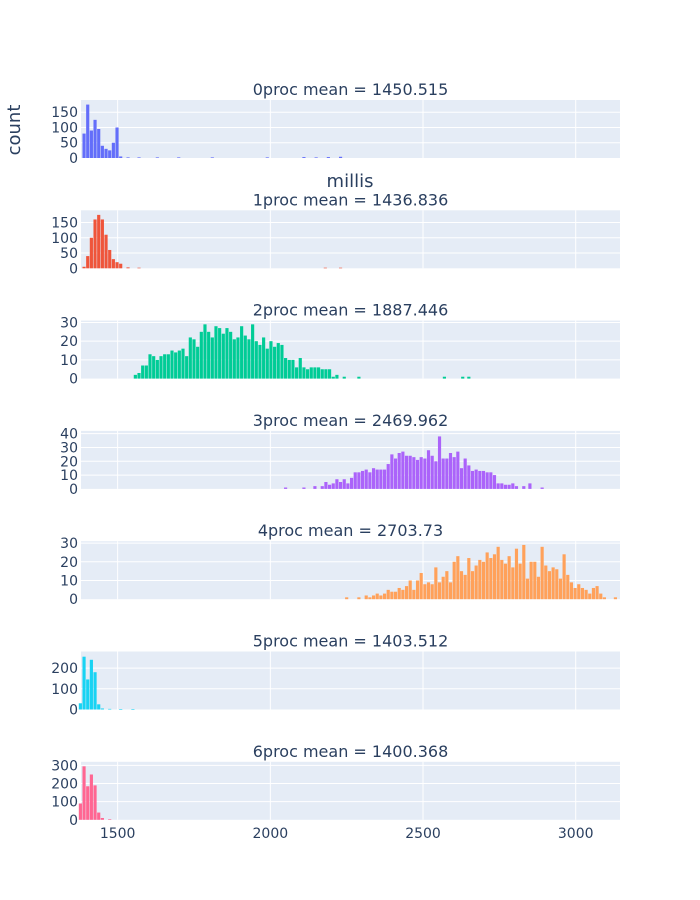  What do you see at coordinates (64, 239) in the screenshot?
I see `y-tick-label: 100` at bounding box center [64, 239].